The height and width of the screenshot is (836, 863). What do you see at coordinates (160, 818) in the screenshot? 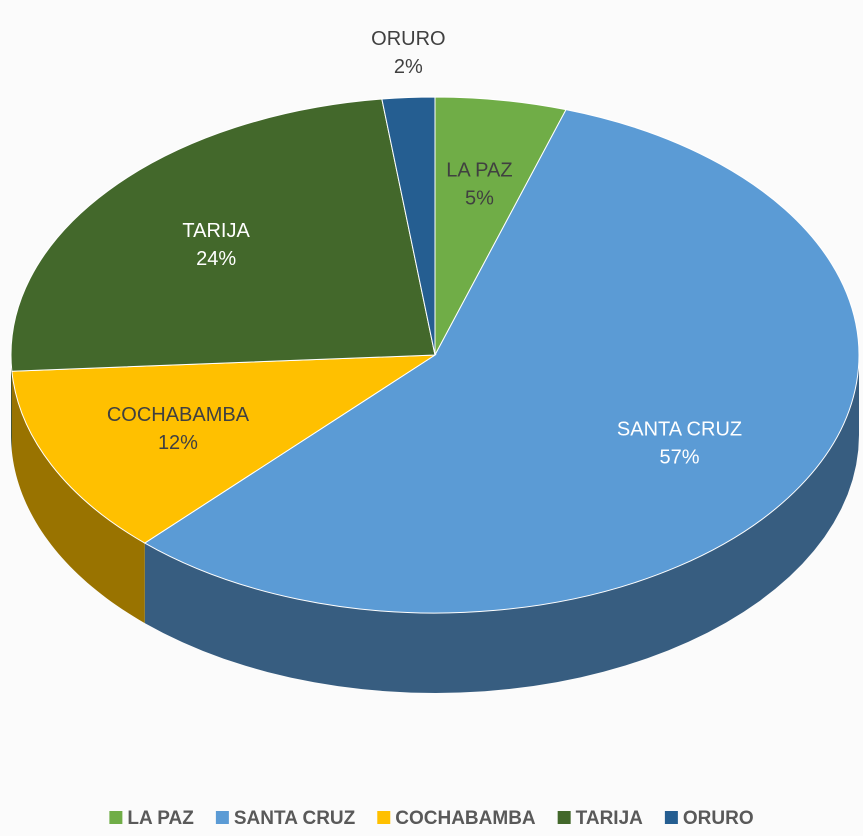
I see `legend-label: LA PAZ` at bounding box center [160, 818].